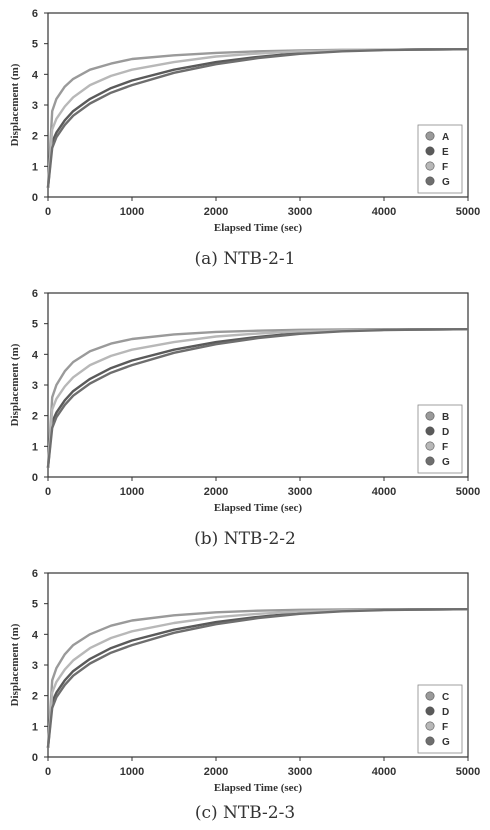 The height and width of the screenshot is (830, 490). What do you see at coordinates (245, 259) in the screenshot?
I see `caption-a: (a) NTB-2-1` at bounding box center [245, 259].